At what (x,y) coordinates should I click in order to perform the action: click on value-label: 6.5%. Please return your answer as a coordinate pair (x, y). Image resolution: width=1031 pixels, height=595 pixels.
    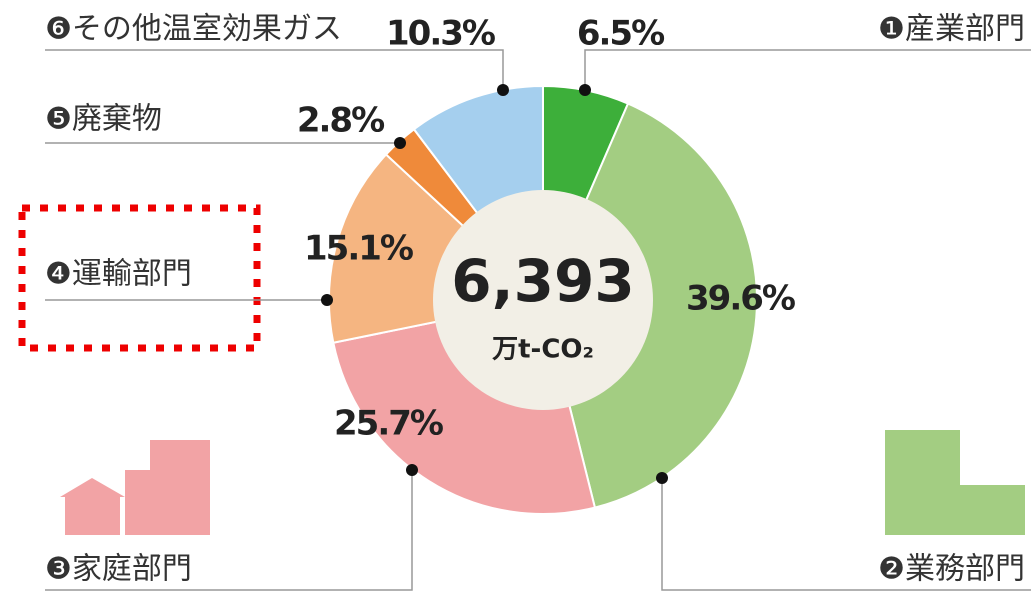
    Looking at the image, I should click on (620, 34).